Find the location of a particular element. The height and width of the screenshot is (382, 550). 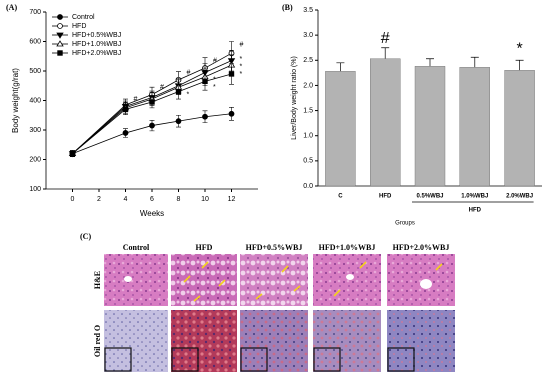

column-header: HFD+1.0%WBJ is located at coordinates (347, 247).